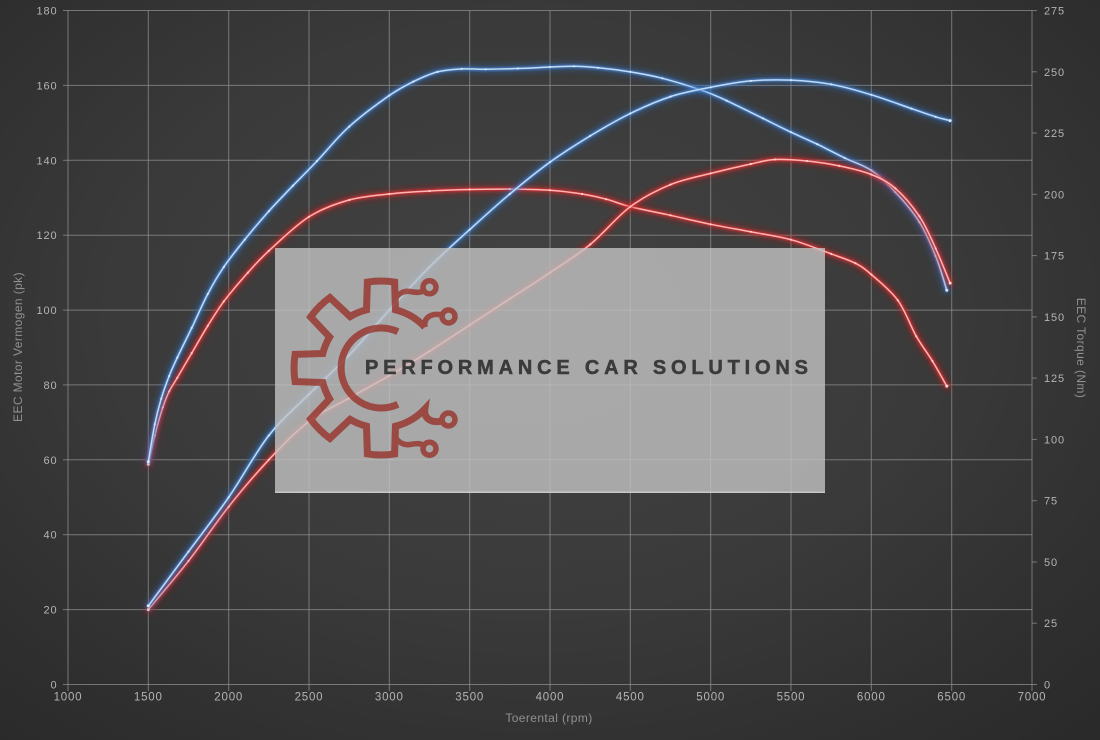 The image size is (1100, 740). What do you see at coordinates (1054, 12) in the screenshot?
I see `svg-text: 275` at bounding box center [1054, 12].